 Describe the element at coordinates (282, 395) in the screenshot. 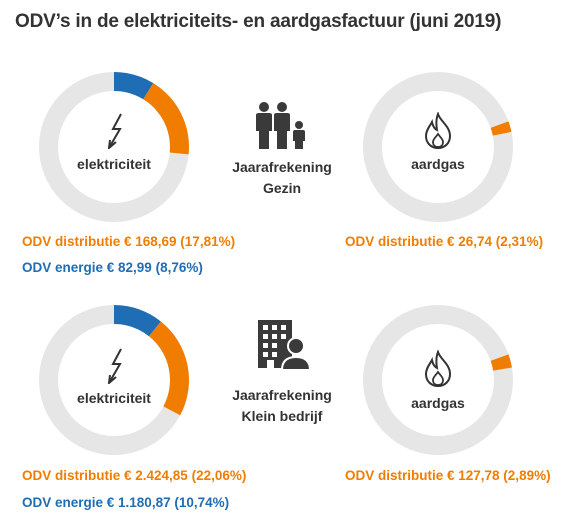

I see `caption-bedrijf-line1: Jaarafrekening` at that location.